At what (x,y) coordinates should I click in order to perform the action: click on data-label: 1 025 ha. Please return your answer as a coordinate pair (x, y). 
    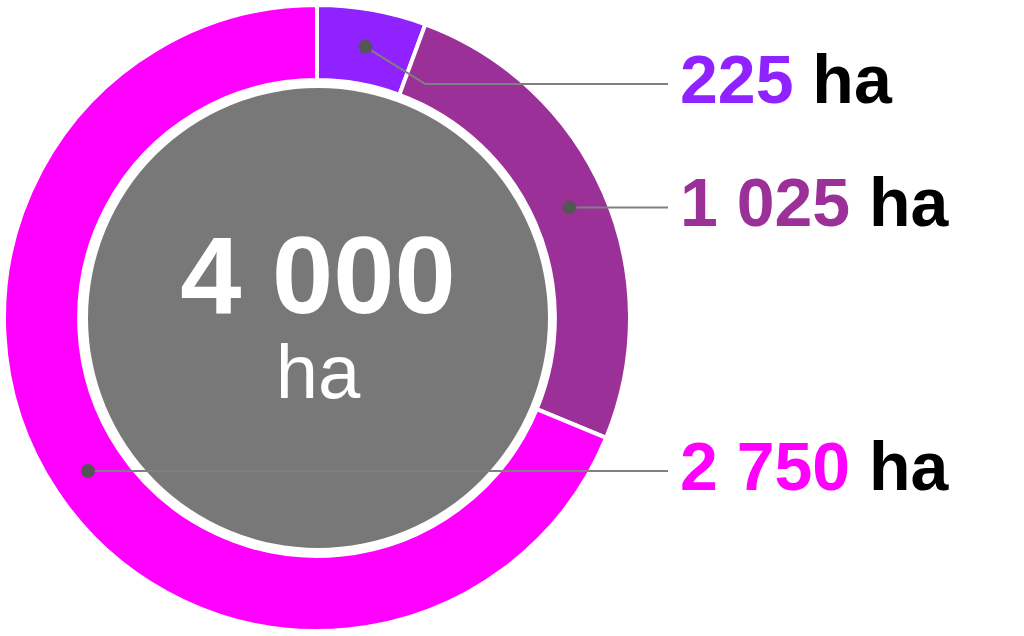
    Looking at the image, I should click on (815, 202).